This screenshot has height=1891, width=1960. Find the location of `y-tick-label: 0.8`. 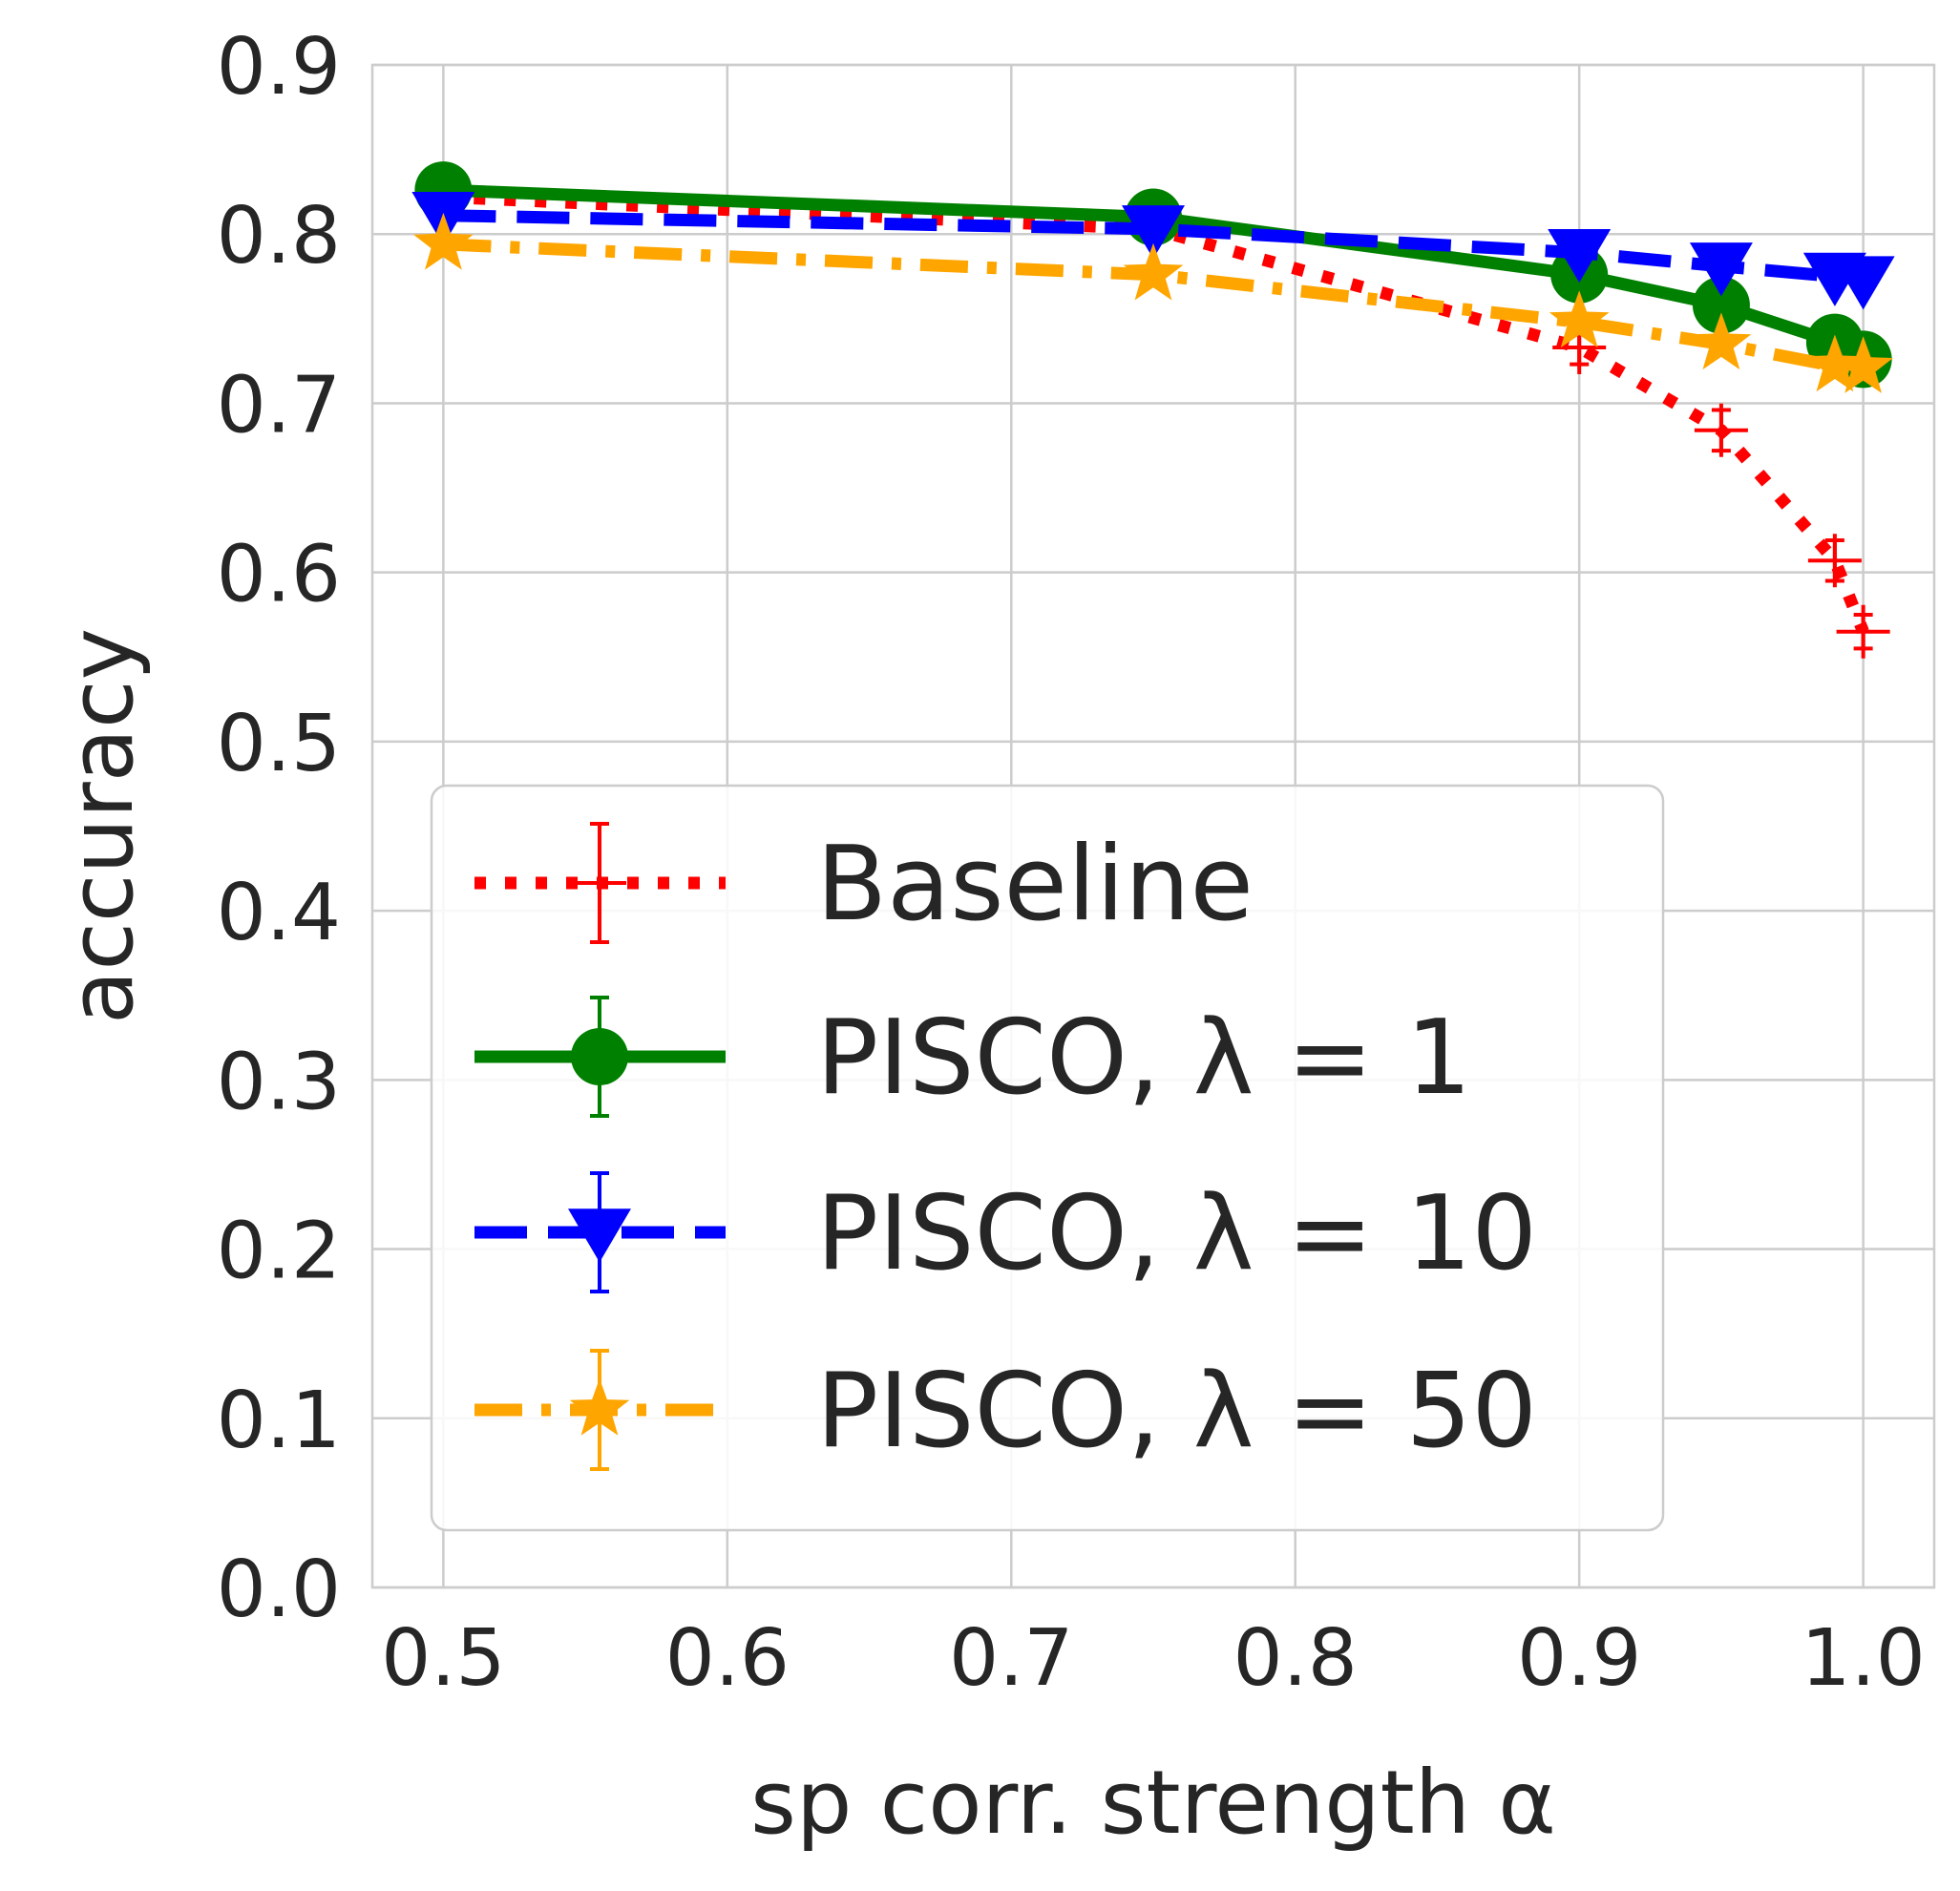

y-tick-label: 0.8 is located at coordinates (279, 237).